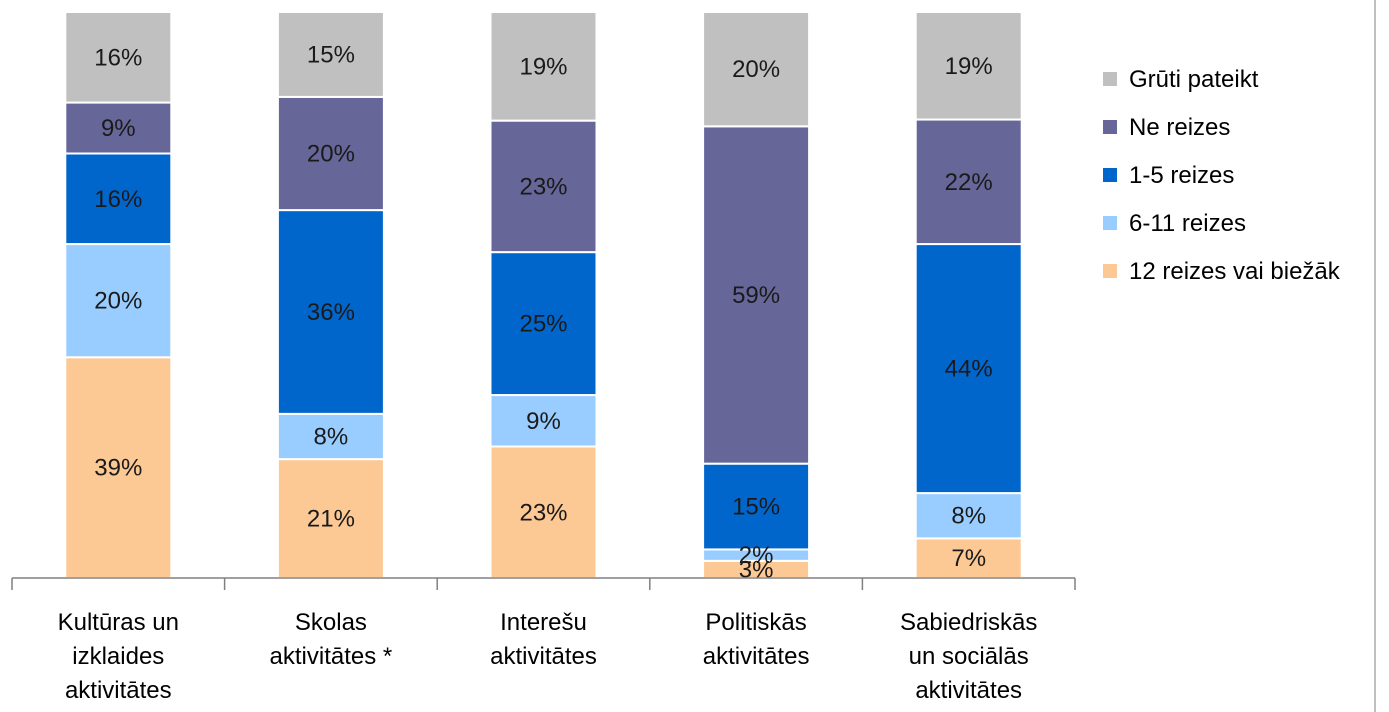 This screenshot has width=1389, height=712. I want to click on data-label: 25%, so click(543, 324).